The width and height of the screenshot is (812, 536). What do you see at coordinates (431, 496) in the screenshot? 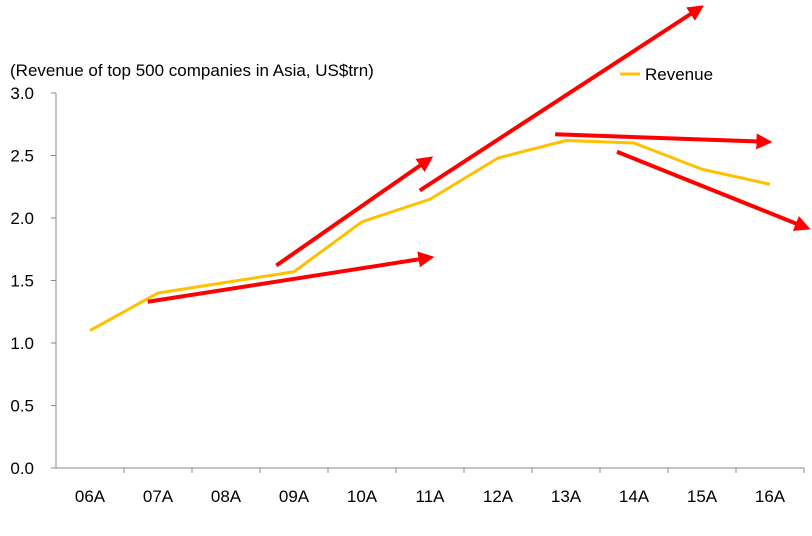
I see `x-tick-label: 11A` at bounding box center [431, 496].